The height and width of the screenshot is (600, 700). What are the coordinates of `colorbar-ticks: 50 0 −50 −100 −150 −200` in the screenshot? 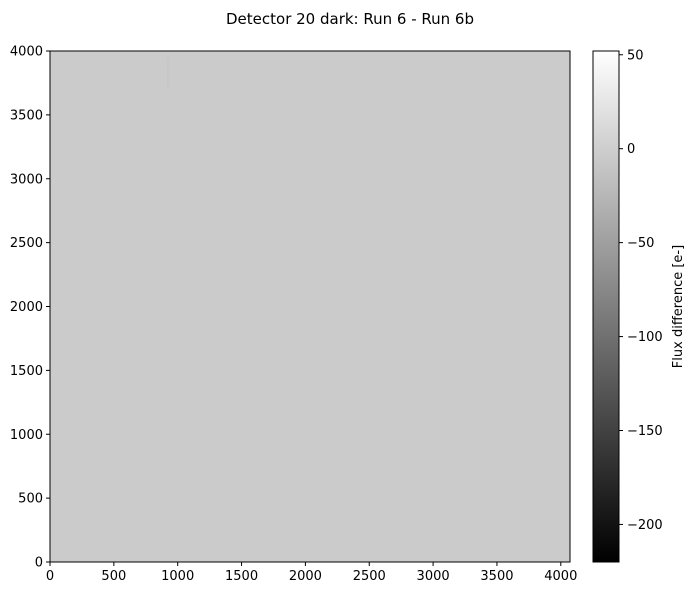 It's located at (641, 290).